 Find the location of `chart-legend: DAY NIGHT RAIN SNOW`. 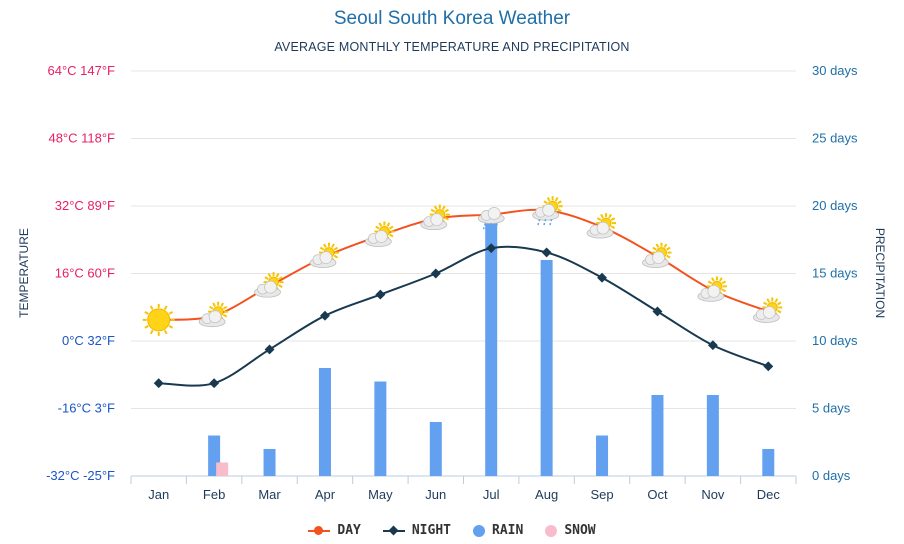

chart-legend: DAY NIGHT RAIN SNOW is located at coordinates (452, 530).